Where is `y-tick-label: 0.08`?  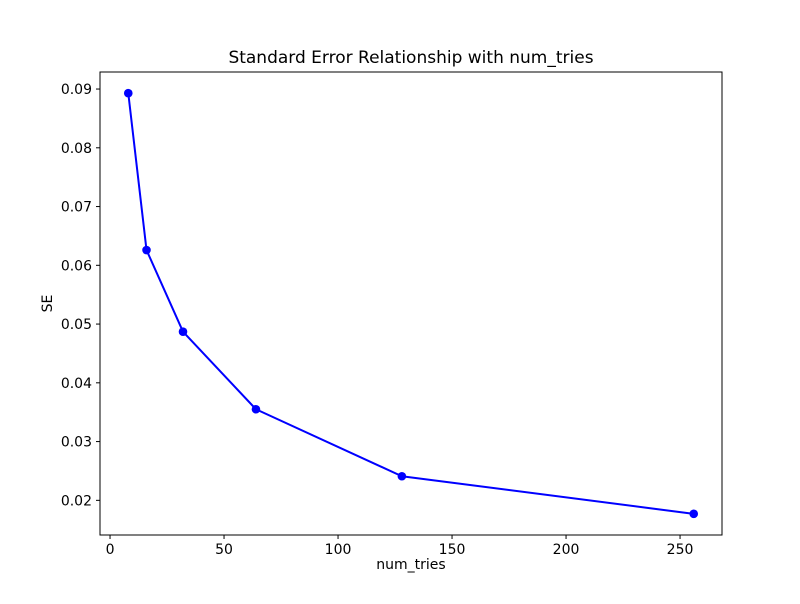
y-tick-label: 0.08 is located at coordinates (76, 149).